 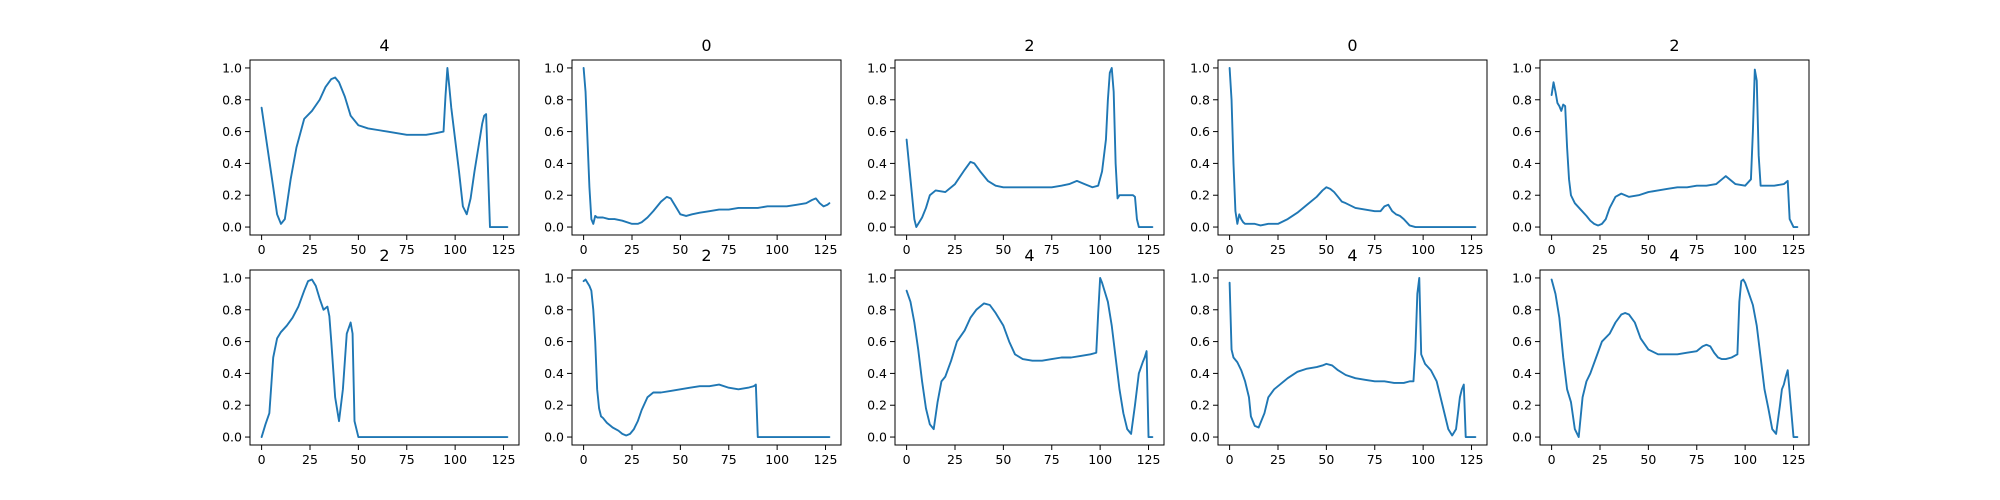 I want to click on subplot-9: 4 0 25 50 75 100 125 0.0 0.2 0.4 0.6 0.8 1.0, so click(x=1339, y=356).